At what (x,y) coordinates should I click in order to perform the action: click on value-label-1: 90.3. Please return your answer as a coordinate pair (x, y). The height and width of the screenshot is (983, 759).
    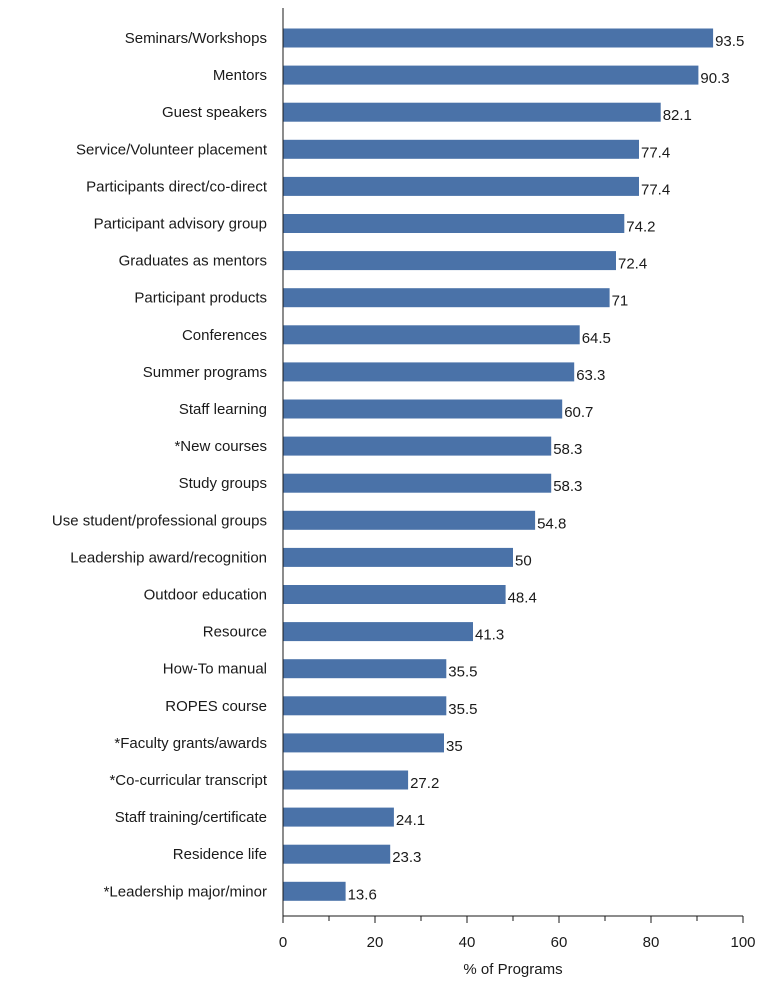
    Looking at the image, I should click on (714, 78).